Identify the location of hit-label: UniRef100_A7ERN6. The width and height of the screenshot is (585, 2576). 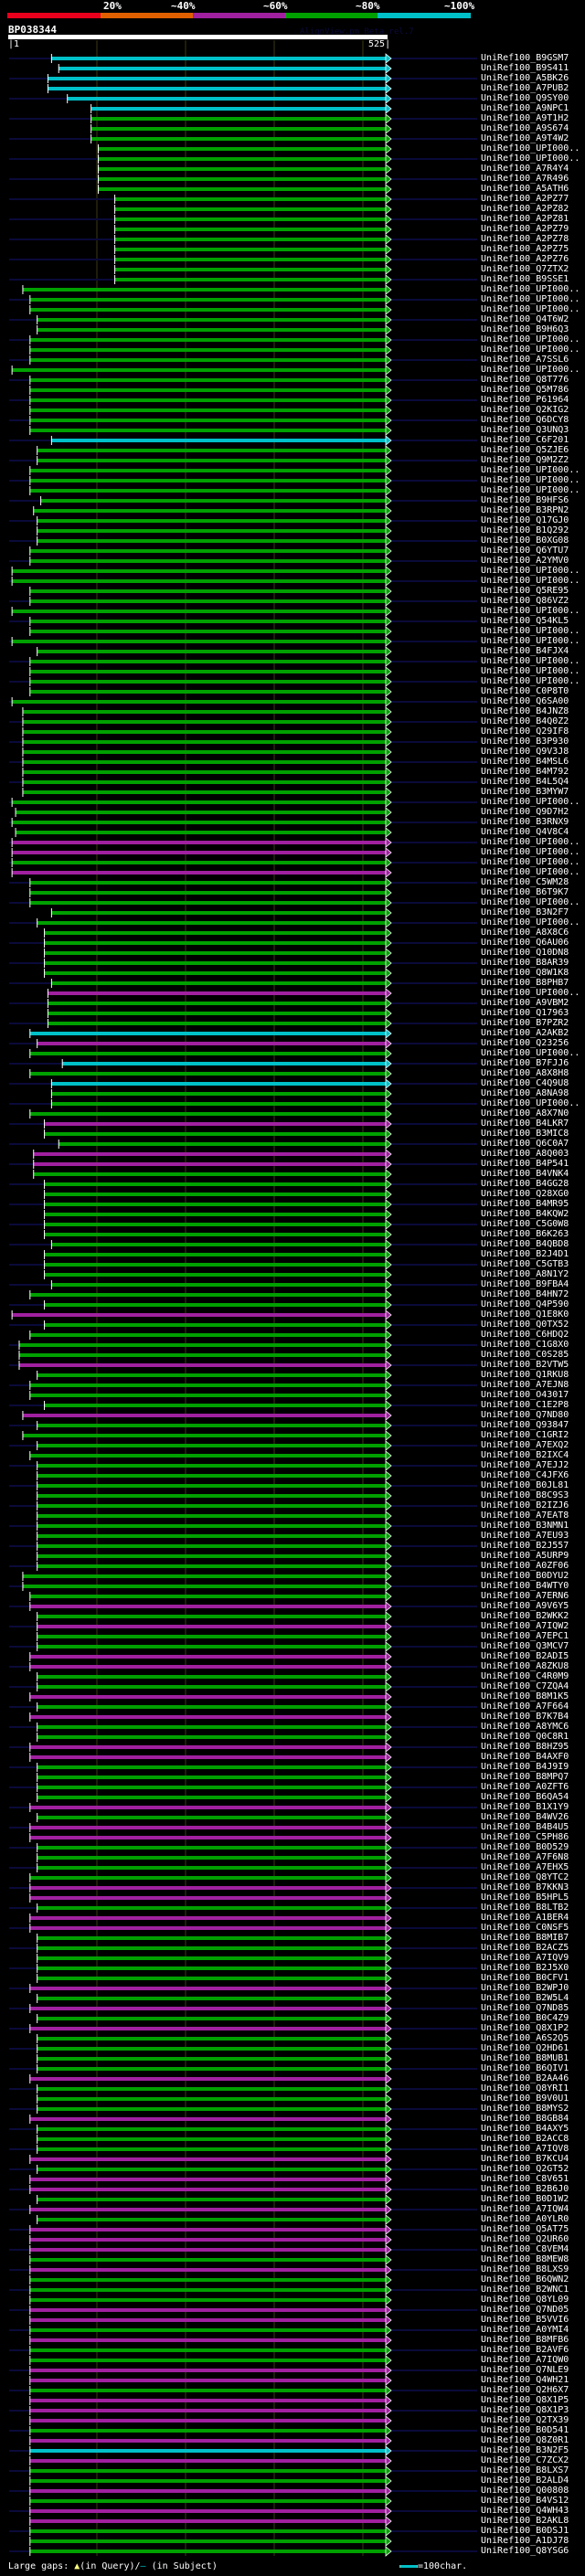
(525, 1596).